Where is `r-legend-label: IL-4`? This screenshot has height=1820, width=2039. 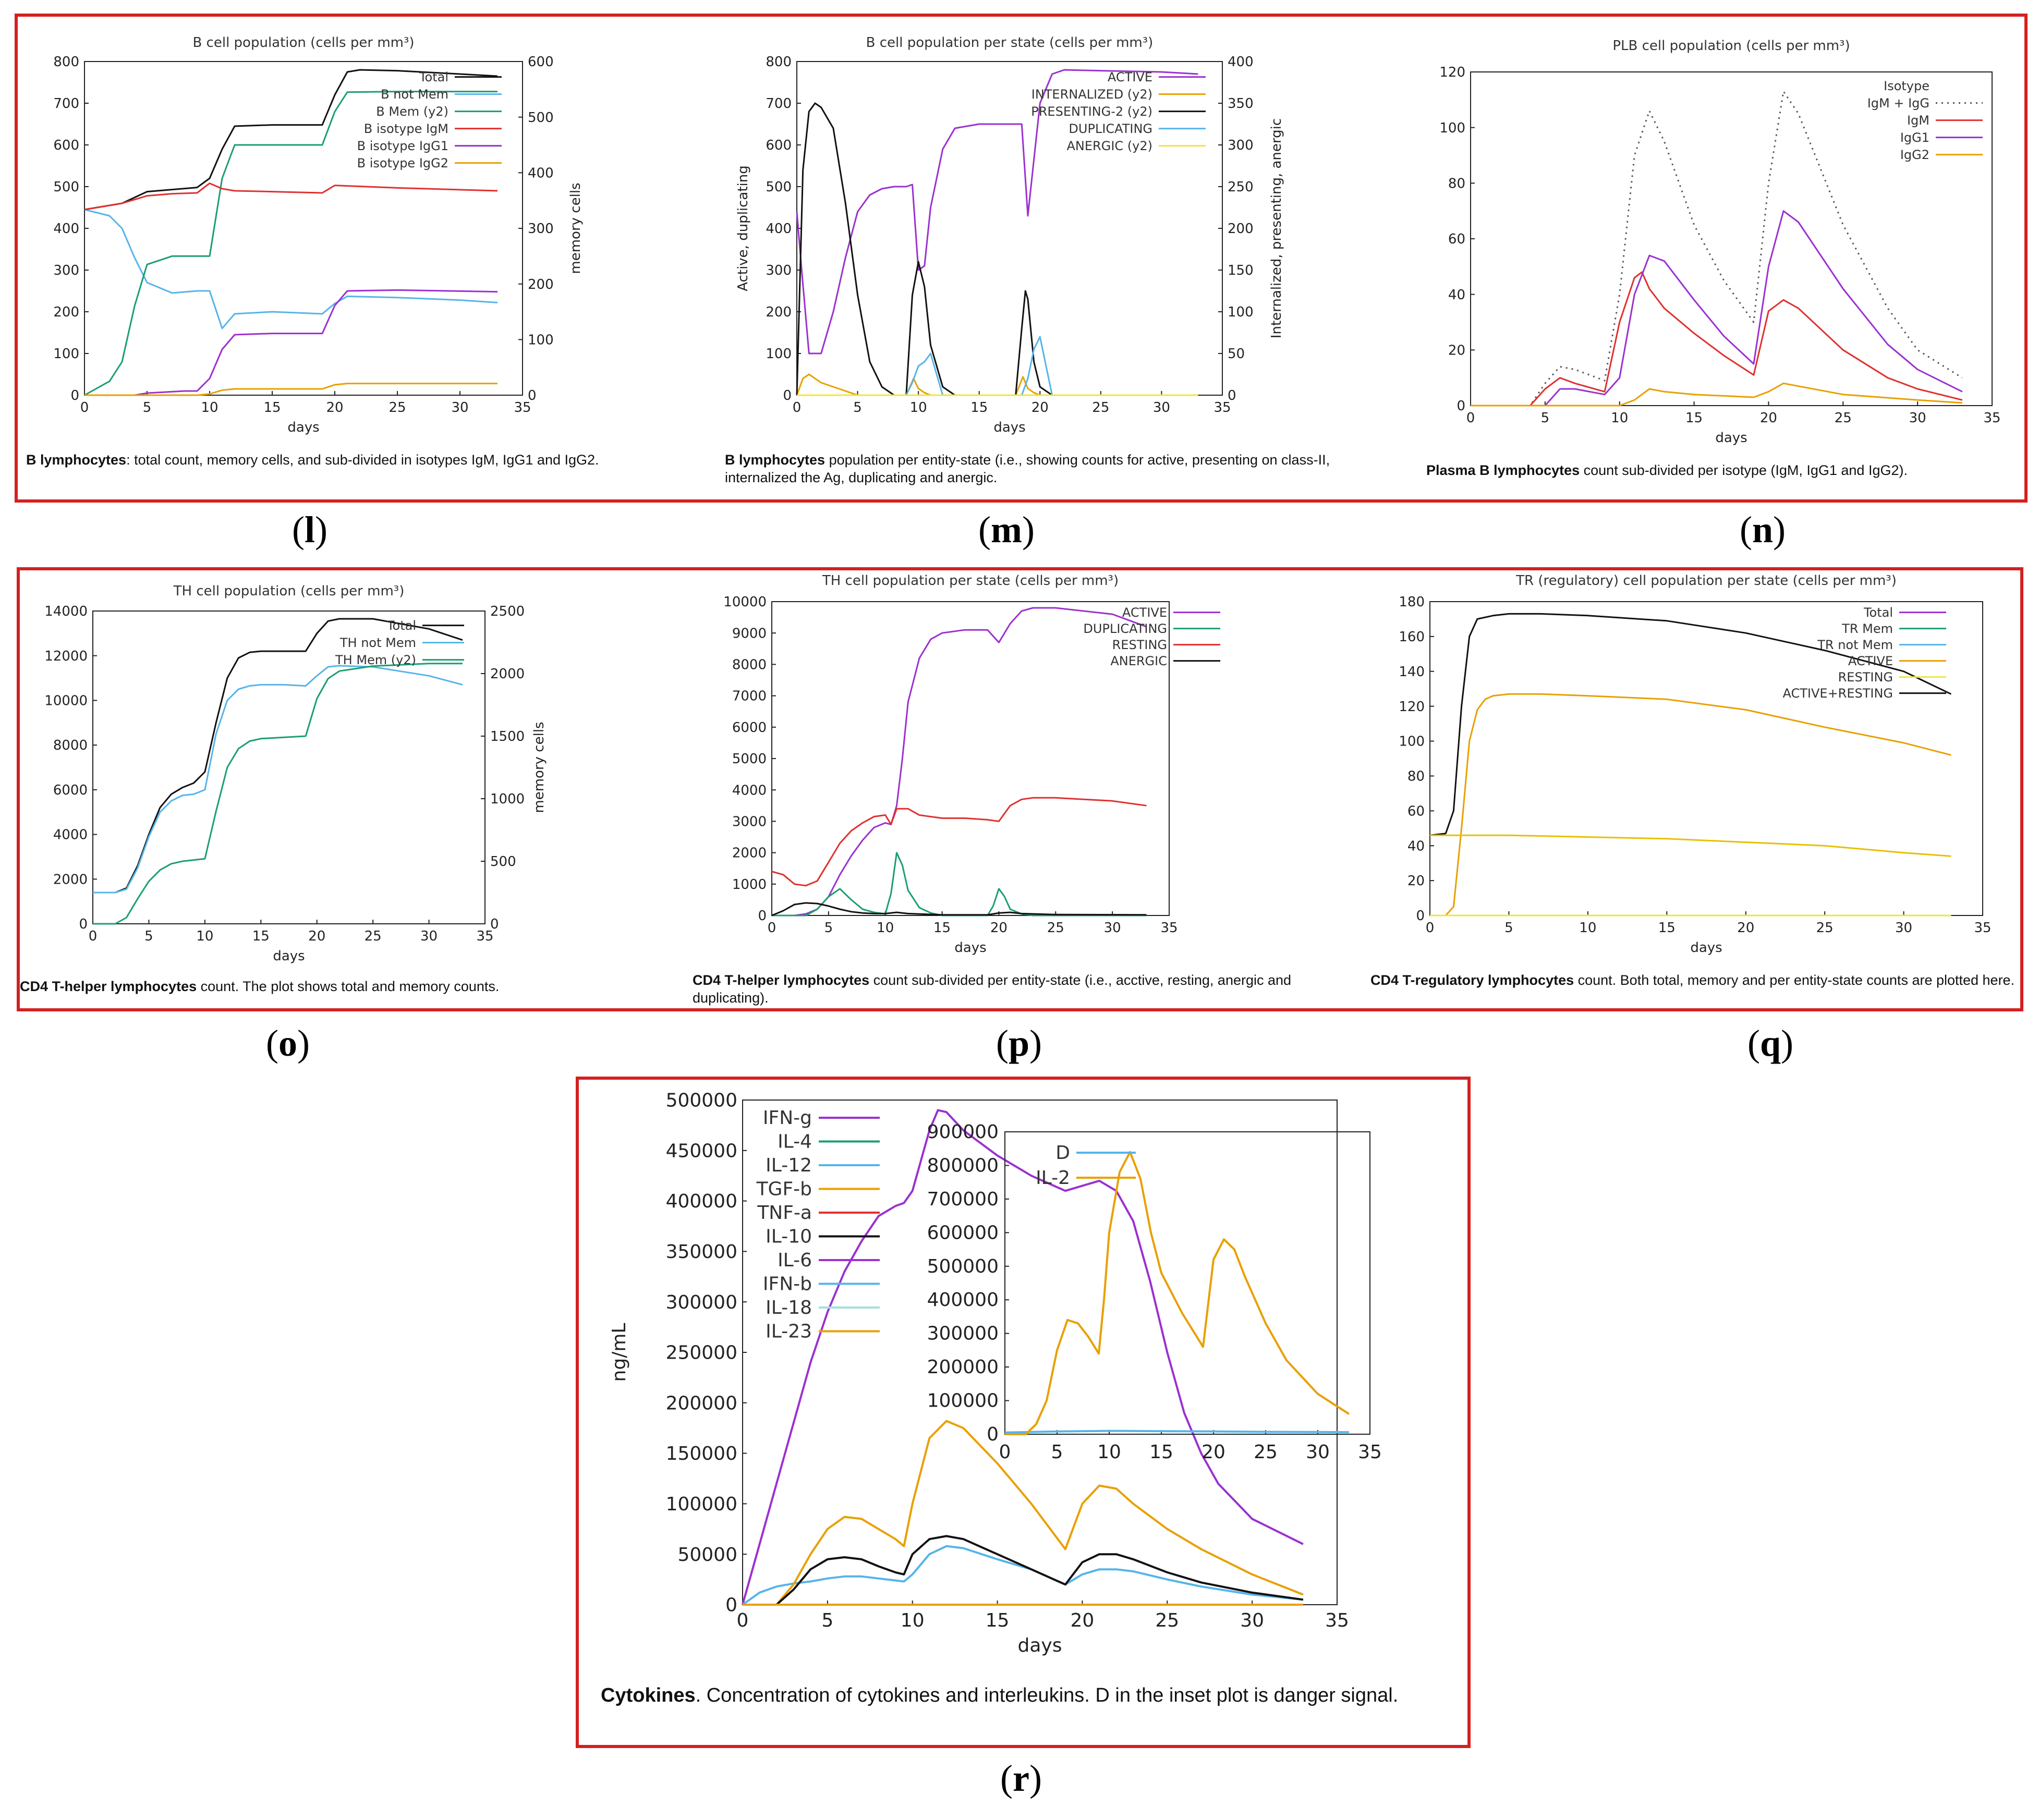
r-legend-label: IL-4 is located at coordinates (795, 1142).